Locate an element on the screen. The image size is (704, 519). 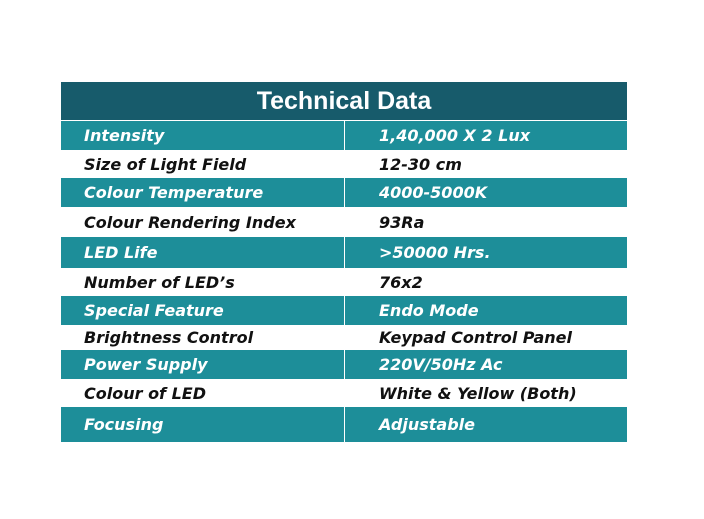
table-row: LED Life >50000 Hrs. is located at coordinates (344, 252).